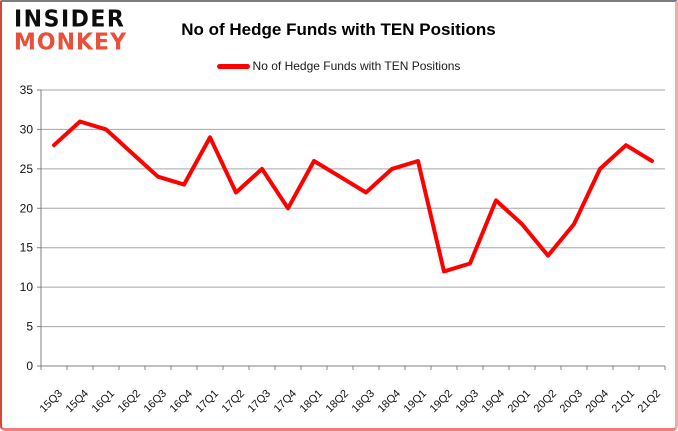  What do you see at coordinates (234, 402) in the screenshot?
I see `x-tick-label: 17Q2` at bounding box center [234, 402].